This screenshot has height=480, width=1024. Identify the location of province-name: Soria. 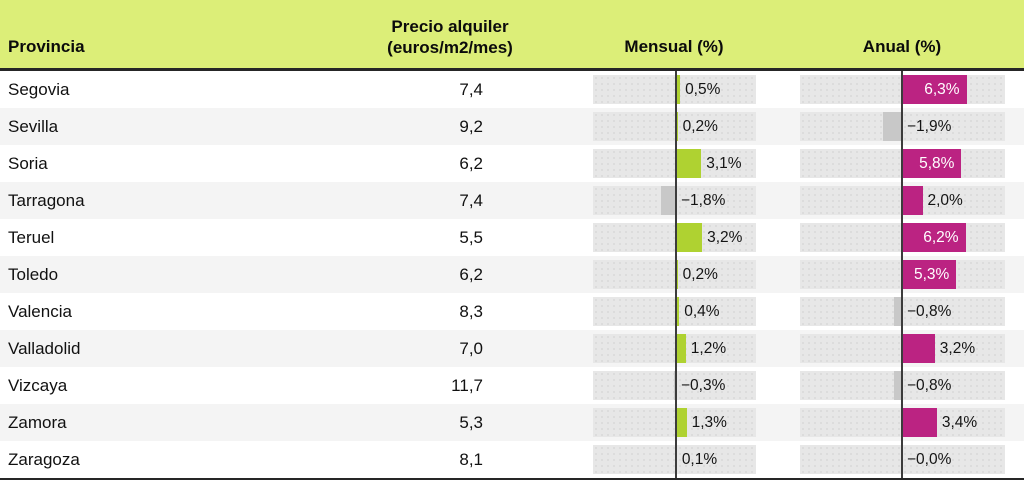
(28, 163).